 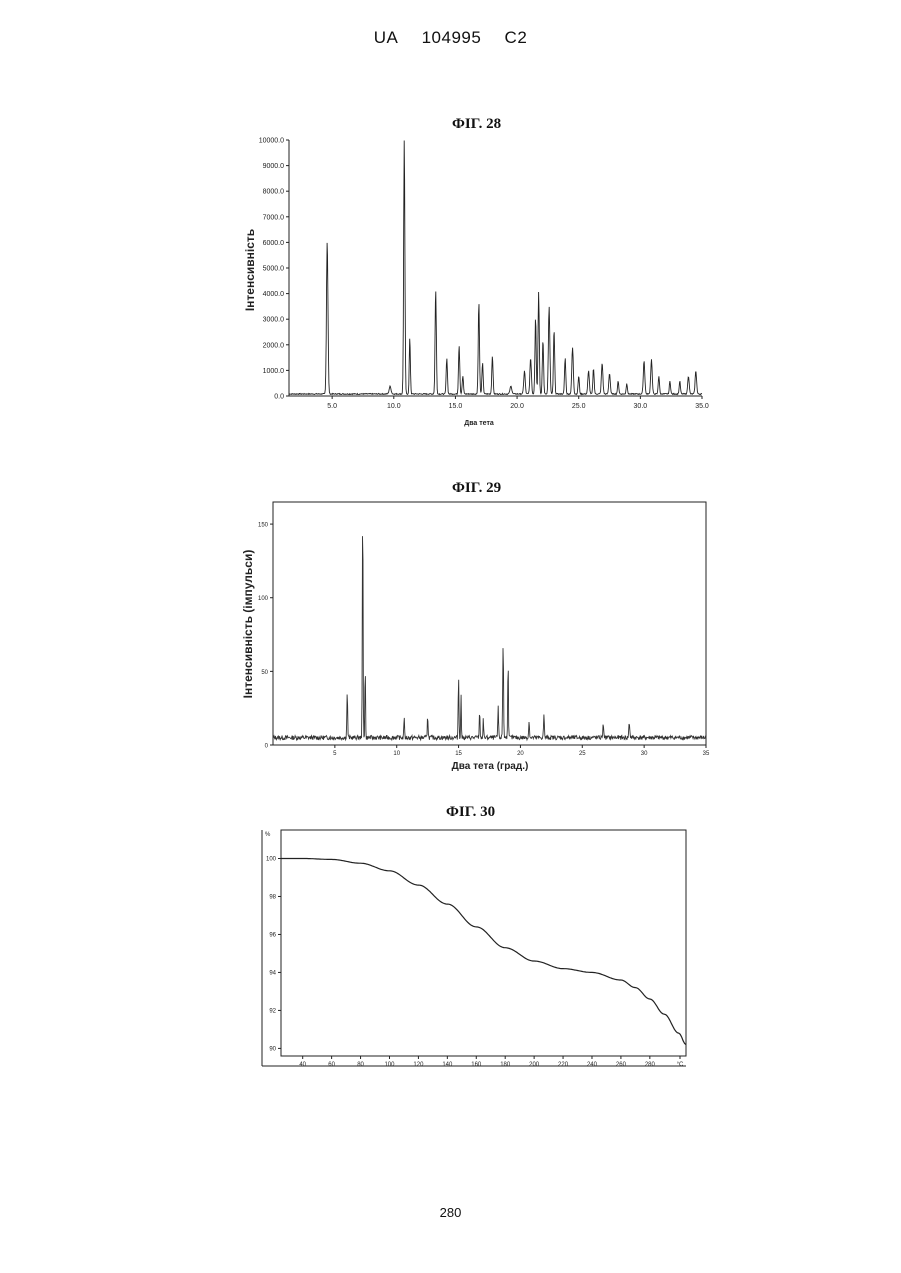 I want to click on x-tick-label: 140, so click(x=447, y=1065).